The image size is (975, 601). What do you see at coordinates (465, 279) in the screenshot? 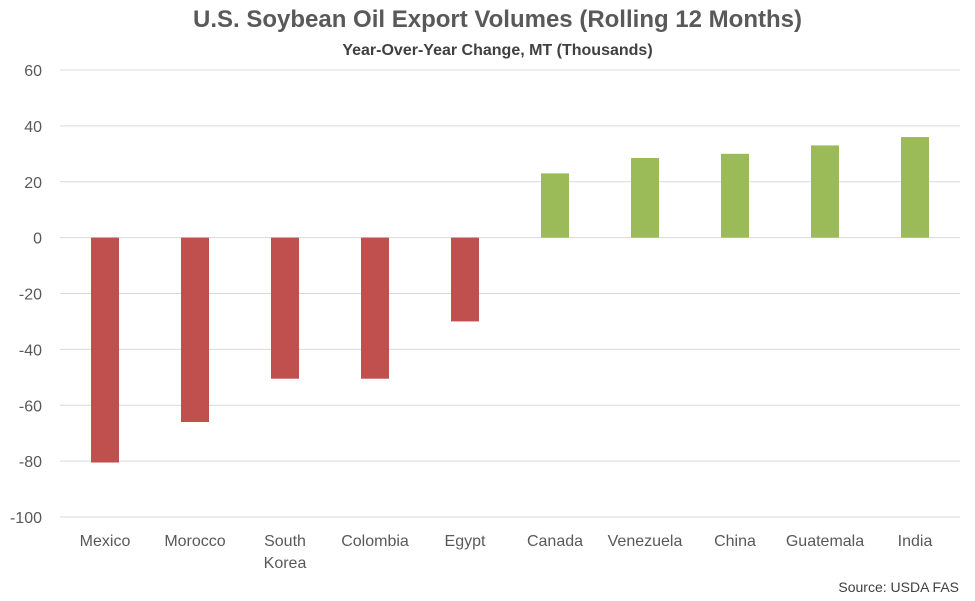
I see `bar-egypt` at bounding box center [465, 279].